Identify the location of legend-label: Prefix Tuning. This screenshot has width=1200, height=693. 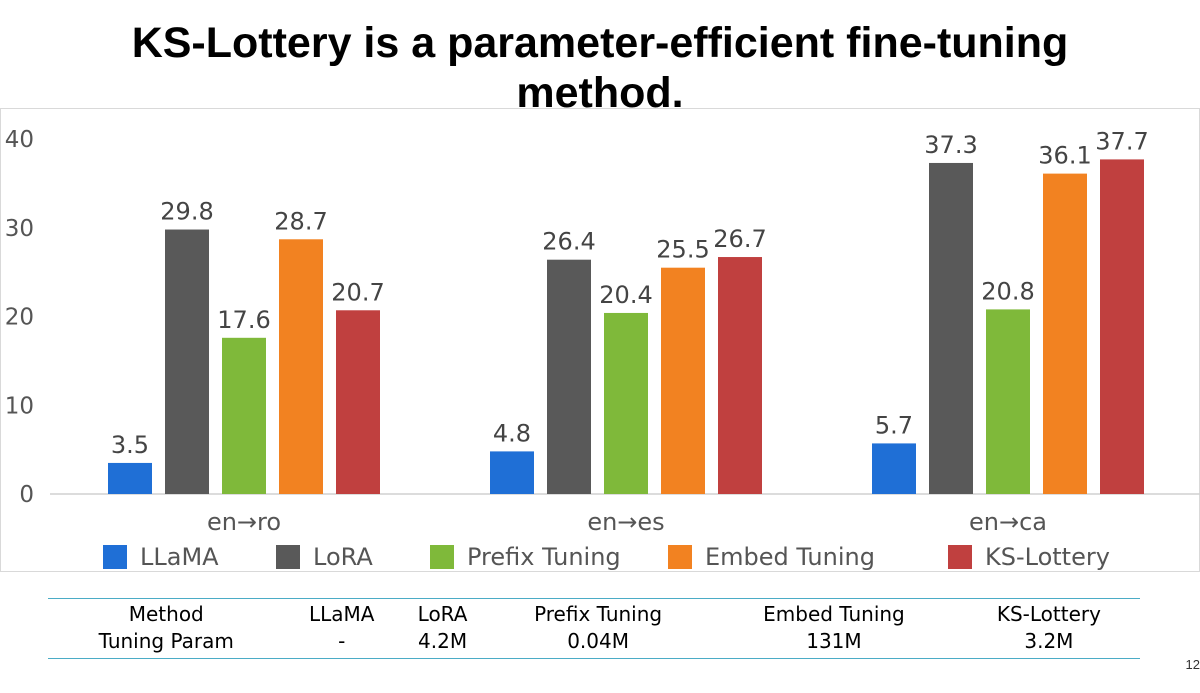
(544, 557).